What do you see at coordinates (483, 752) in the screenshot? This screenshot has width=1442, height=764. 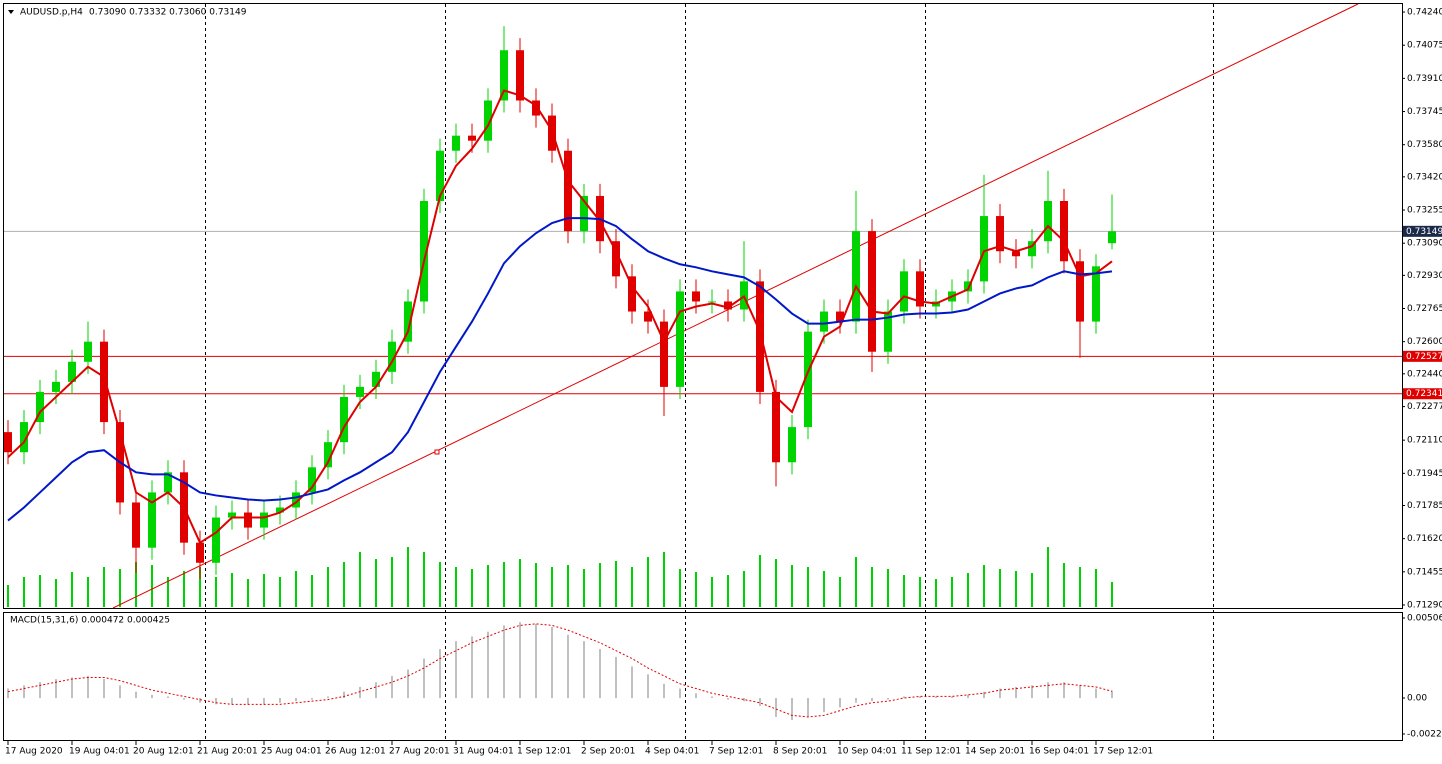 I see `x-tick-label: 31 Aug 04:01` at bounding box center [483, 752].